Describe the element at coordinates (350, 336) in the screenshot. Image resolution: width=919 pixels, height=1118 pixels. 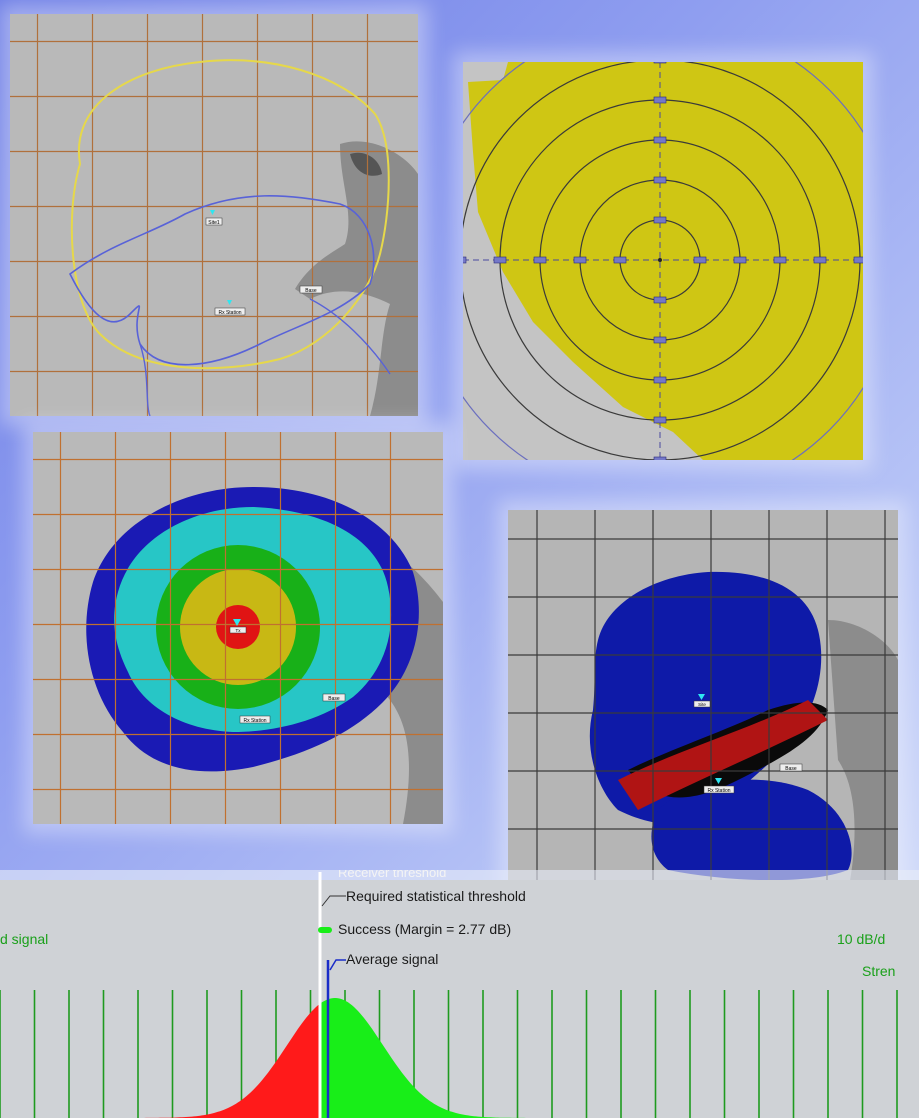
I see `coast-line` at that location.